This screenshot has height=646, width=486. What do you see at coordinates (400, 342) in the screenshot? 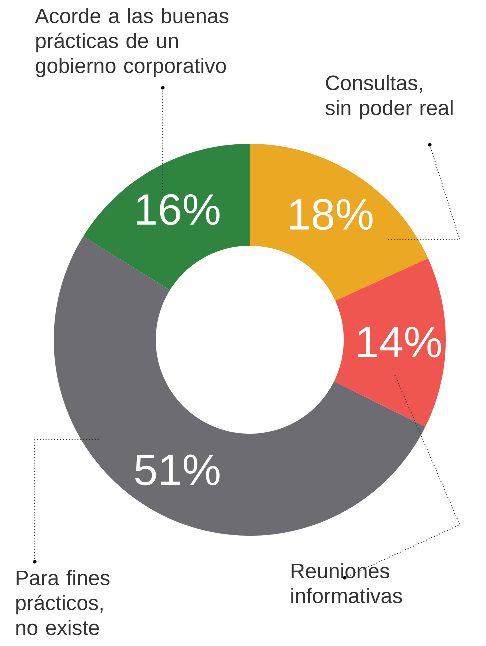
I see `data-label: 14%` at bounding box center [400, 342].